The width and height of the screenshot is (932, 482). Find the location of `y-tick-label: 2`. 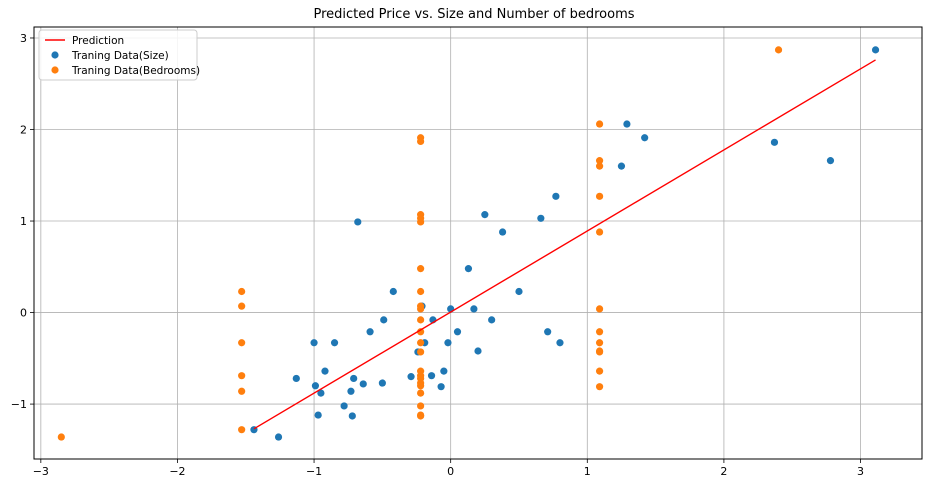

y-tick-label: 2 is located at coordinates (23, 130).